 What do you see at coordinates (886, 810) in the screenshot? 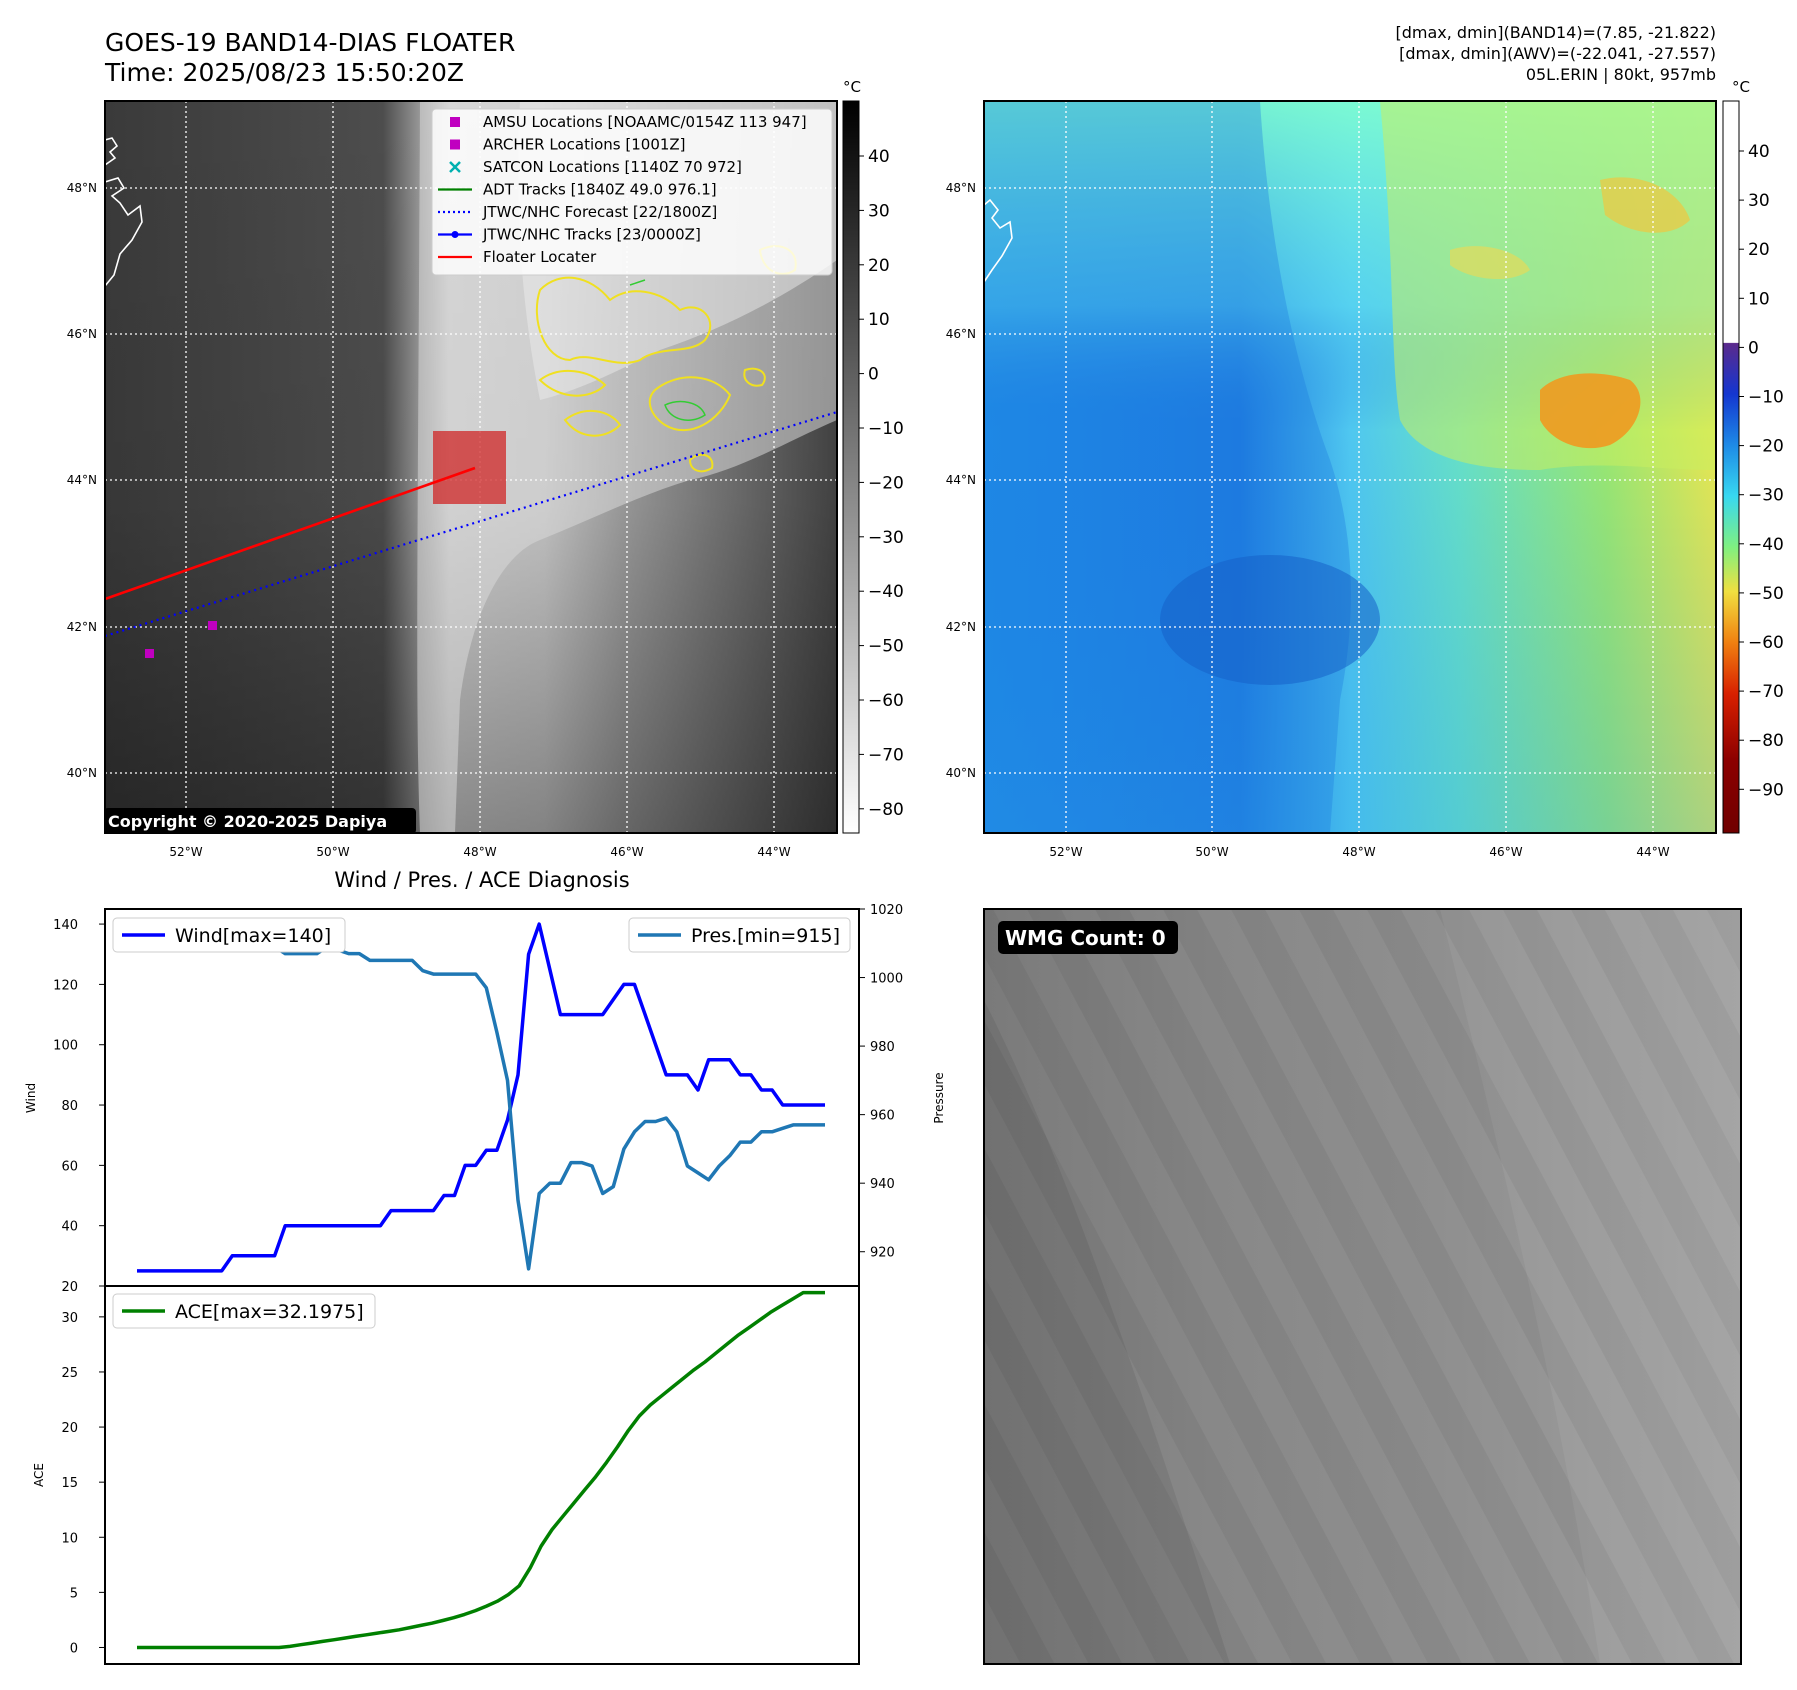
I see `colorbar-tick-label: −80` at bounding box center [886, 810].